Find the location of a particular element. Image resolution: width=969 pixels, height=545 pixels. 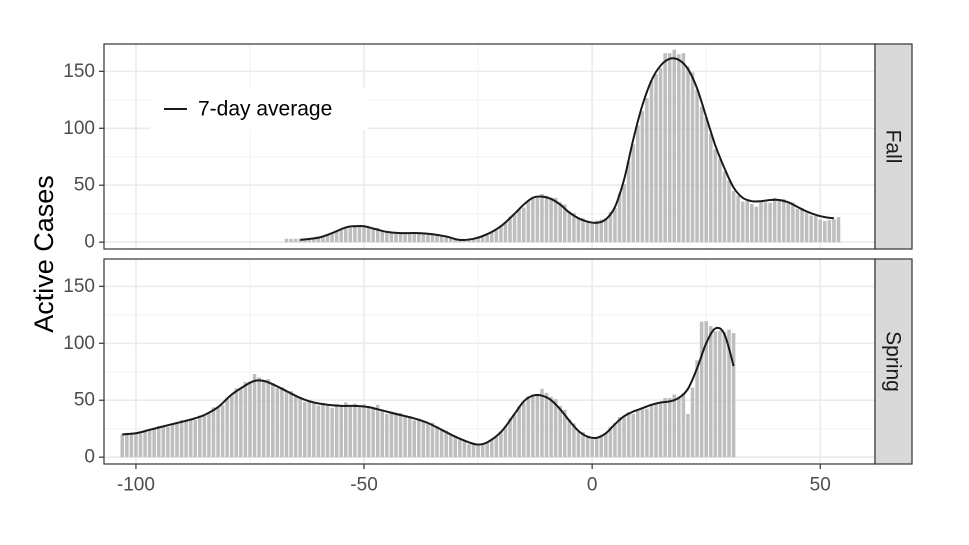

x-tick-label: 50 is located at coordinates (820, 485).